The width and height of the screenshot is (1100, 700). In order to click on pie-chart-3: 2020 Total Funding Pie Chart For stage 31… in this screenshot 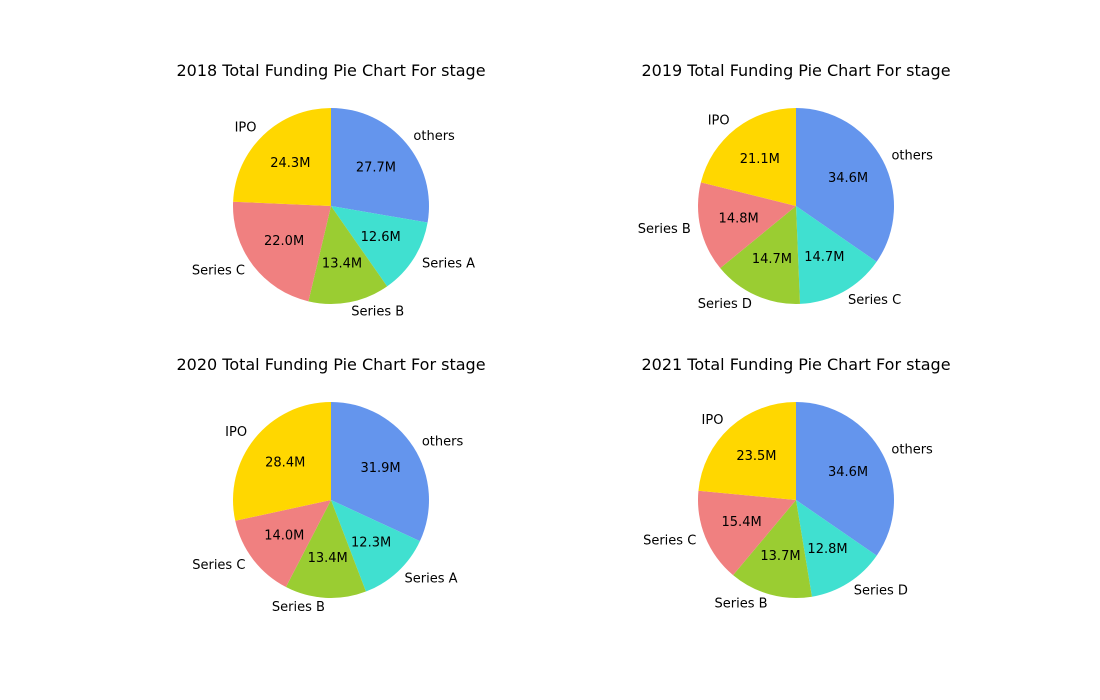, I will do `click(330, 485)`.